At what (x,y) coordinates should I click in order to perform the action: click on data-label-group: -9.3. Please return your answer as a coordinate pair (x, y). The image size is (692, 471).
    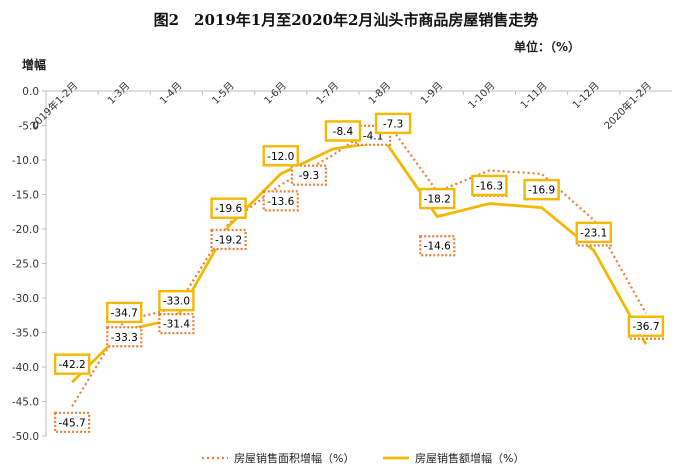
    Looking at the image, I should click on (309, 175).